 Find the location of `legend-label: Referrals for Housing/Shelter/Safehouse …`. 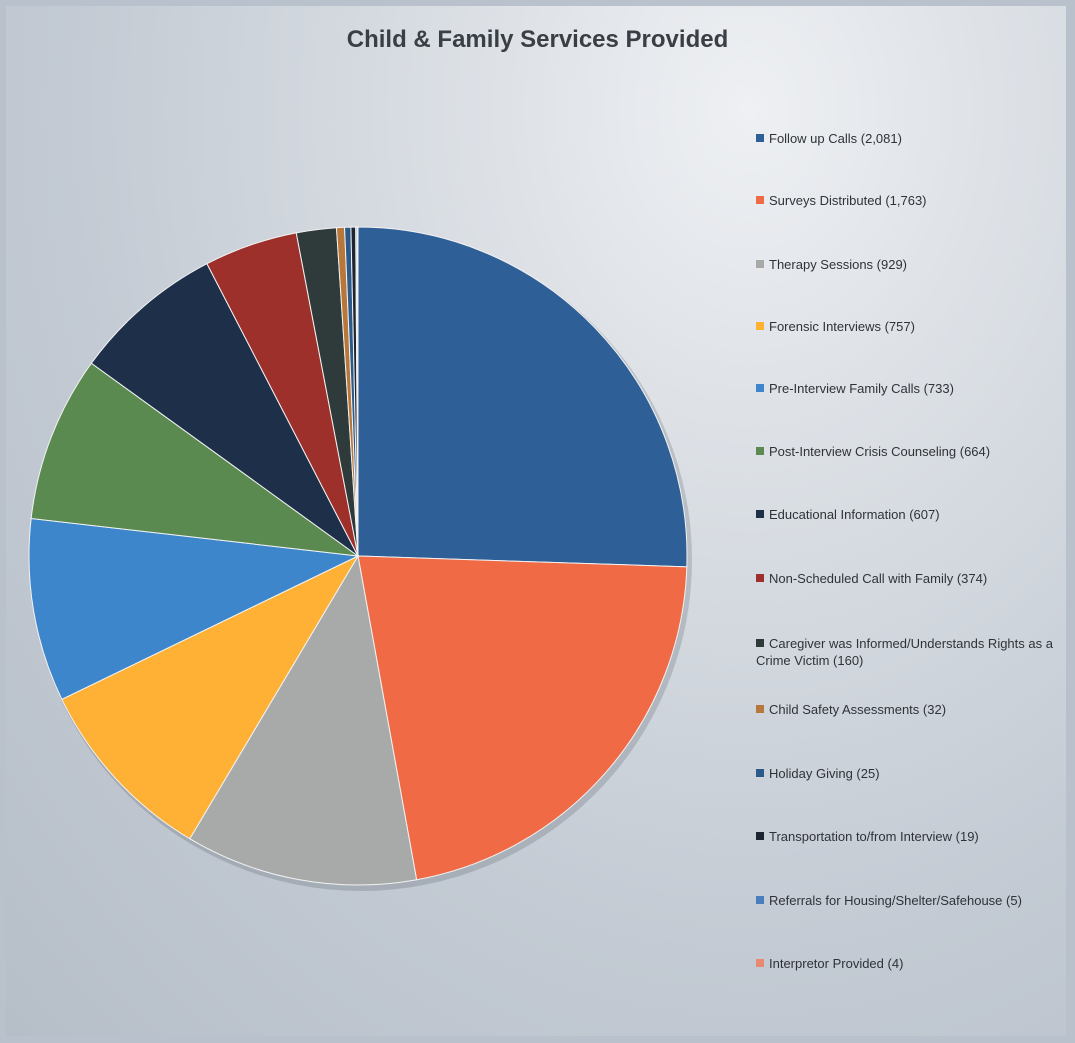

legend-label: Referrals for Housing/Shelter/Safehouse … is located at coordinates (895, 900).